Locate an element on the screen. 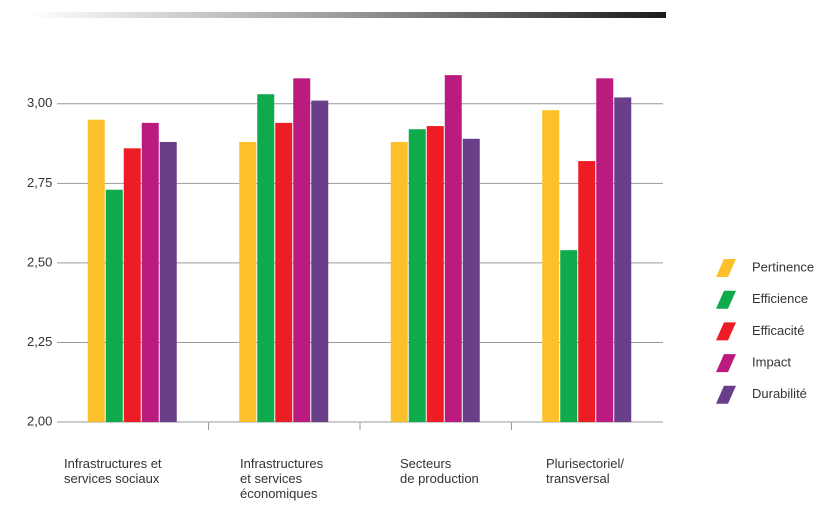 Image resolution: width=826 pixels, height=518 pixels. x-tick-label: Secteurs de production is located at coordinates (439, 471).